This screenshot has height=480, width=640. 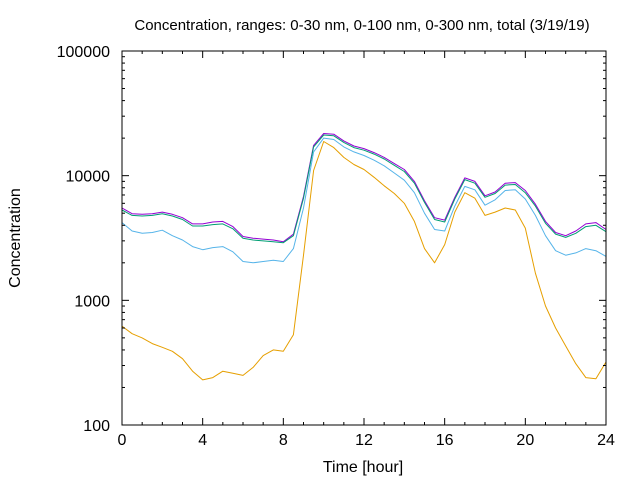 What do you see at coordinates (92, 301) in the screenshot?
I see `y-tick-label: 1000` at bounding box center [92, 301].